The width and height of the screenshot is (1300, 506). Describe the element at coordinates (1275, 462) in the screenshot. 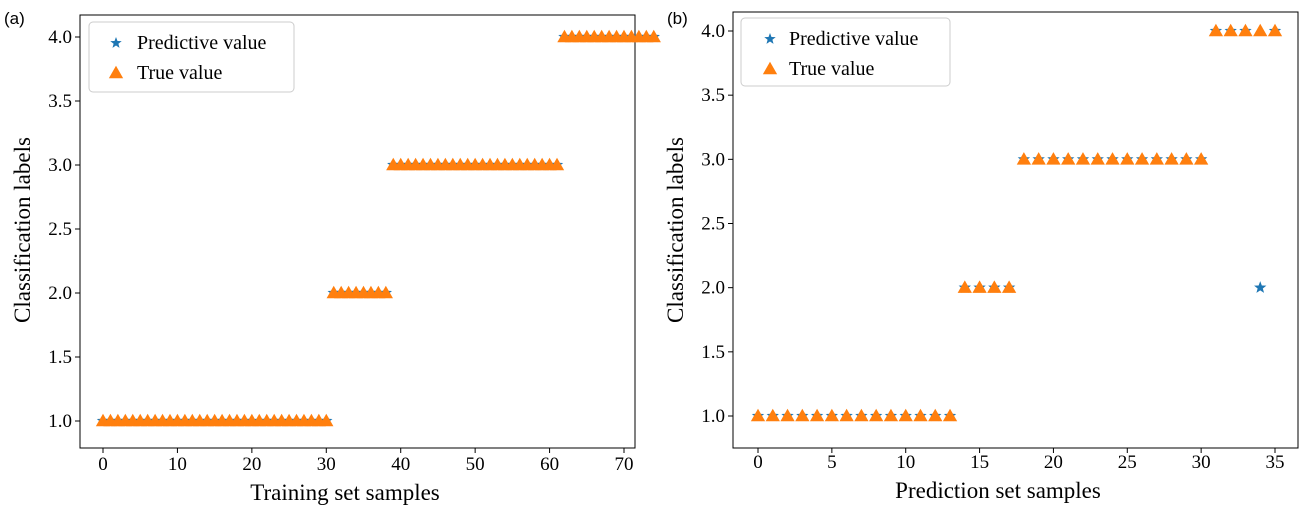

I see `x-tick-label: 35` at that location.